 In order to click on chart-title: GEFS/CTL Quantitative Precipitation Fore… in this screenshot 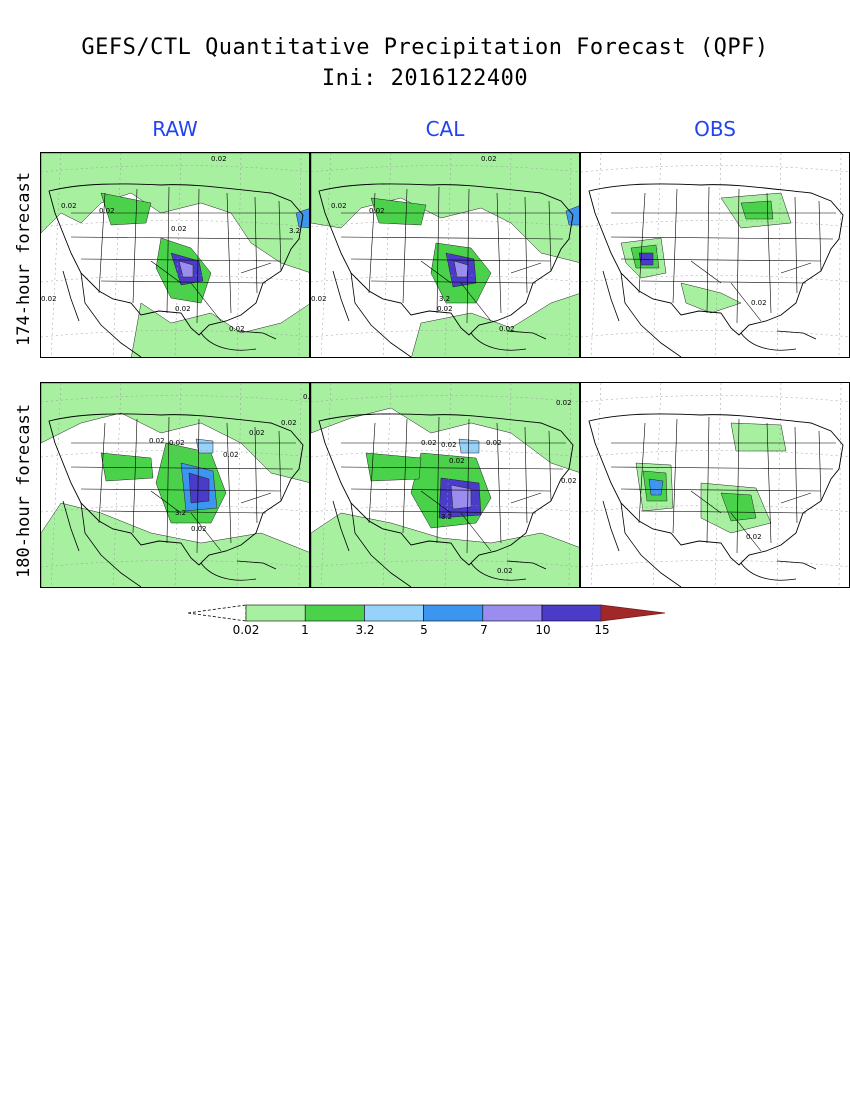, I will do `click(425, 47)`.